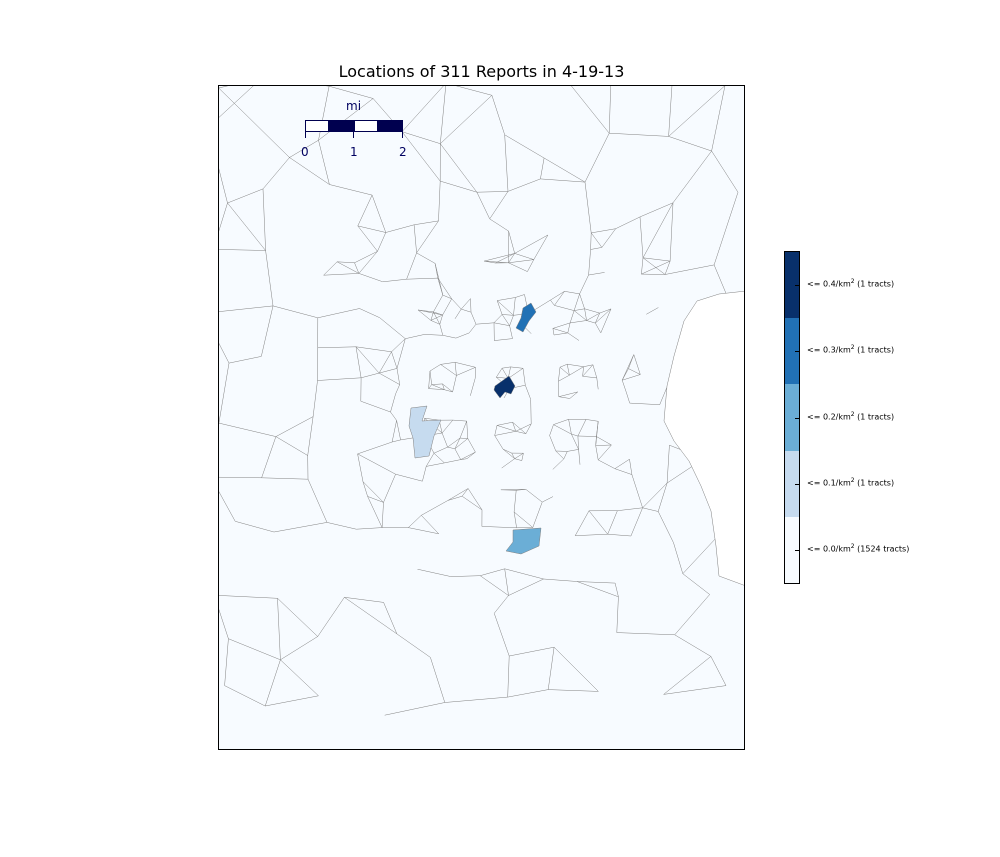 Image resolution: width=1000 pixels, height=857 pixels. Describe the element at coordinates (850, 349) in the screenshot. I see `legend-label-1: <= 0.3/km2 (1 tracts)` at that location.